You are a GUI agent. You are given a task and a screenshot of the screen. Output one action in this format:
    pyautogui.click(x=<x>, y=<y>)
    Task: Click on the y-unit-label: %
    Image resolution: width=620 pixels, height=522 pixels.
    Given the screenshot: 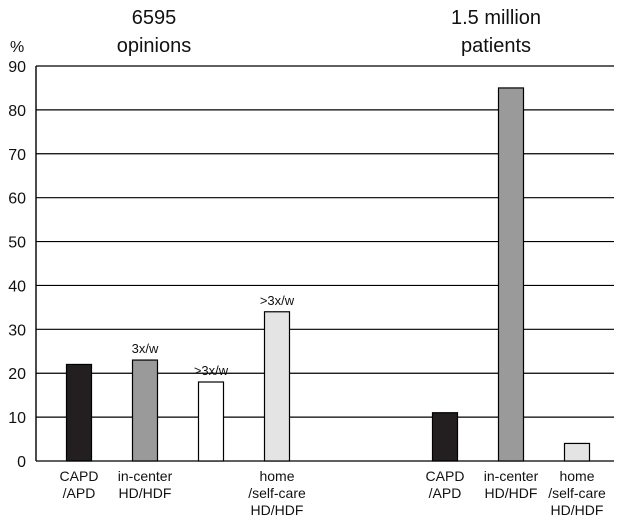 What is the action you would take?
    pyautogui.click(x=17, y=47)
    